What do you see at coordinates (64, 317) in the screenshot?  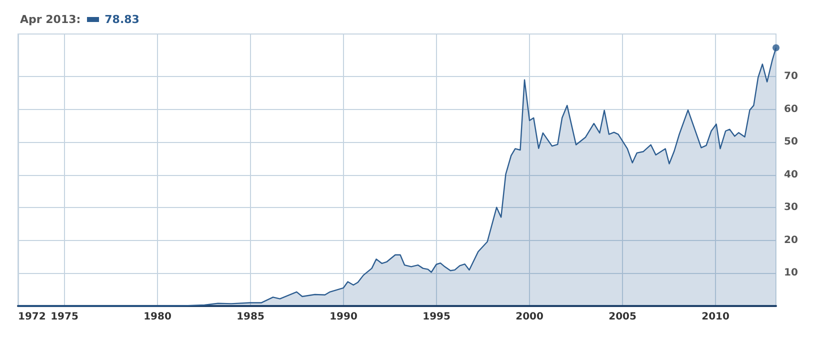 I see `x-tick-label: 1975` at bounding box center [64, 317].